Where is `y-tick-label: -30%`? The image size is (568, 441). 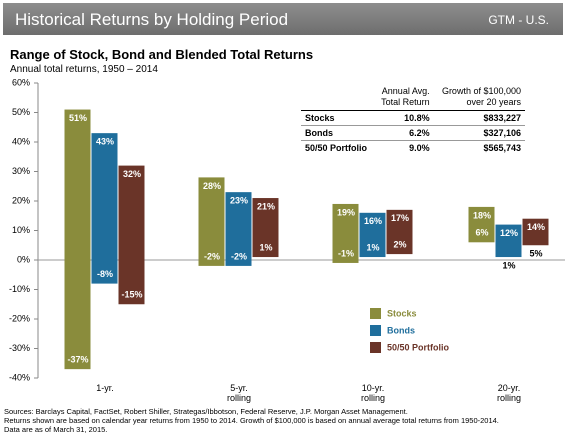
y-tick-label: -30% is located at coordinates (19, 348).